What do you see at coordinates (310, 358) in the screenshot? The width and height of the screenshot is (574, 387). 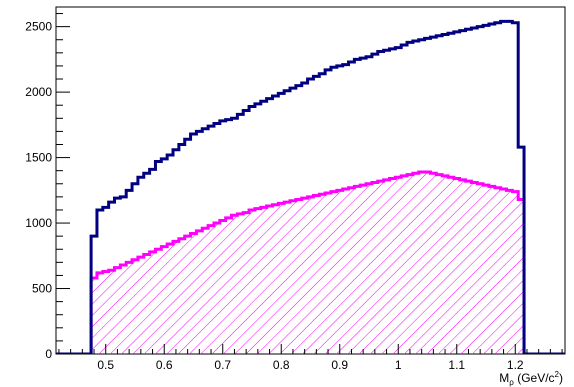 I see `x-axis: 0.5 0.6 0.7 0.8 0.9 1 1.1 1.2` at bounding box center [310, 358].